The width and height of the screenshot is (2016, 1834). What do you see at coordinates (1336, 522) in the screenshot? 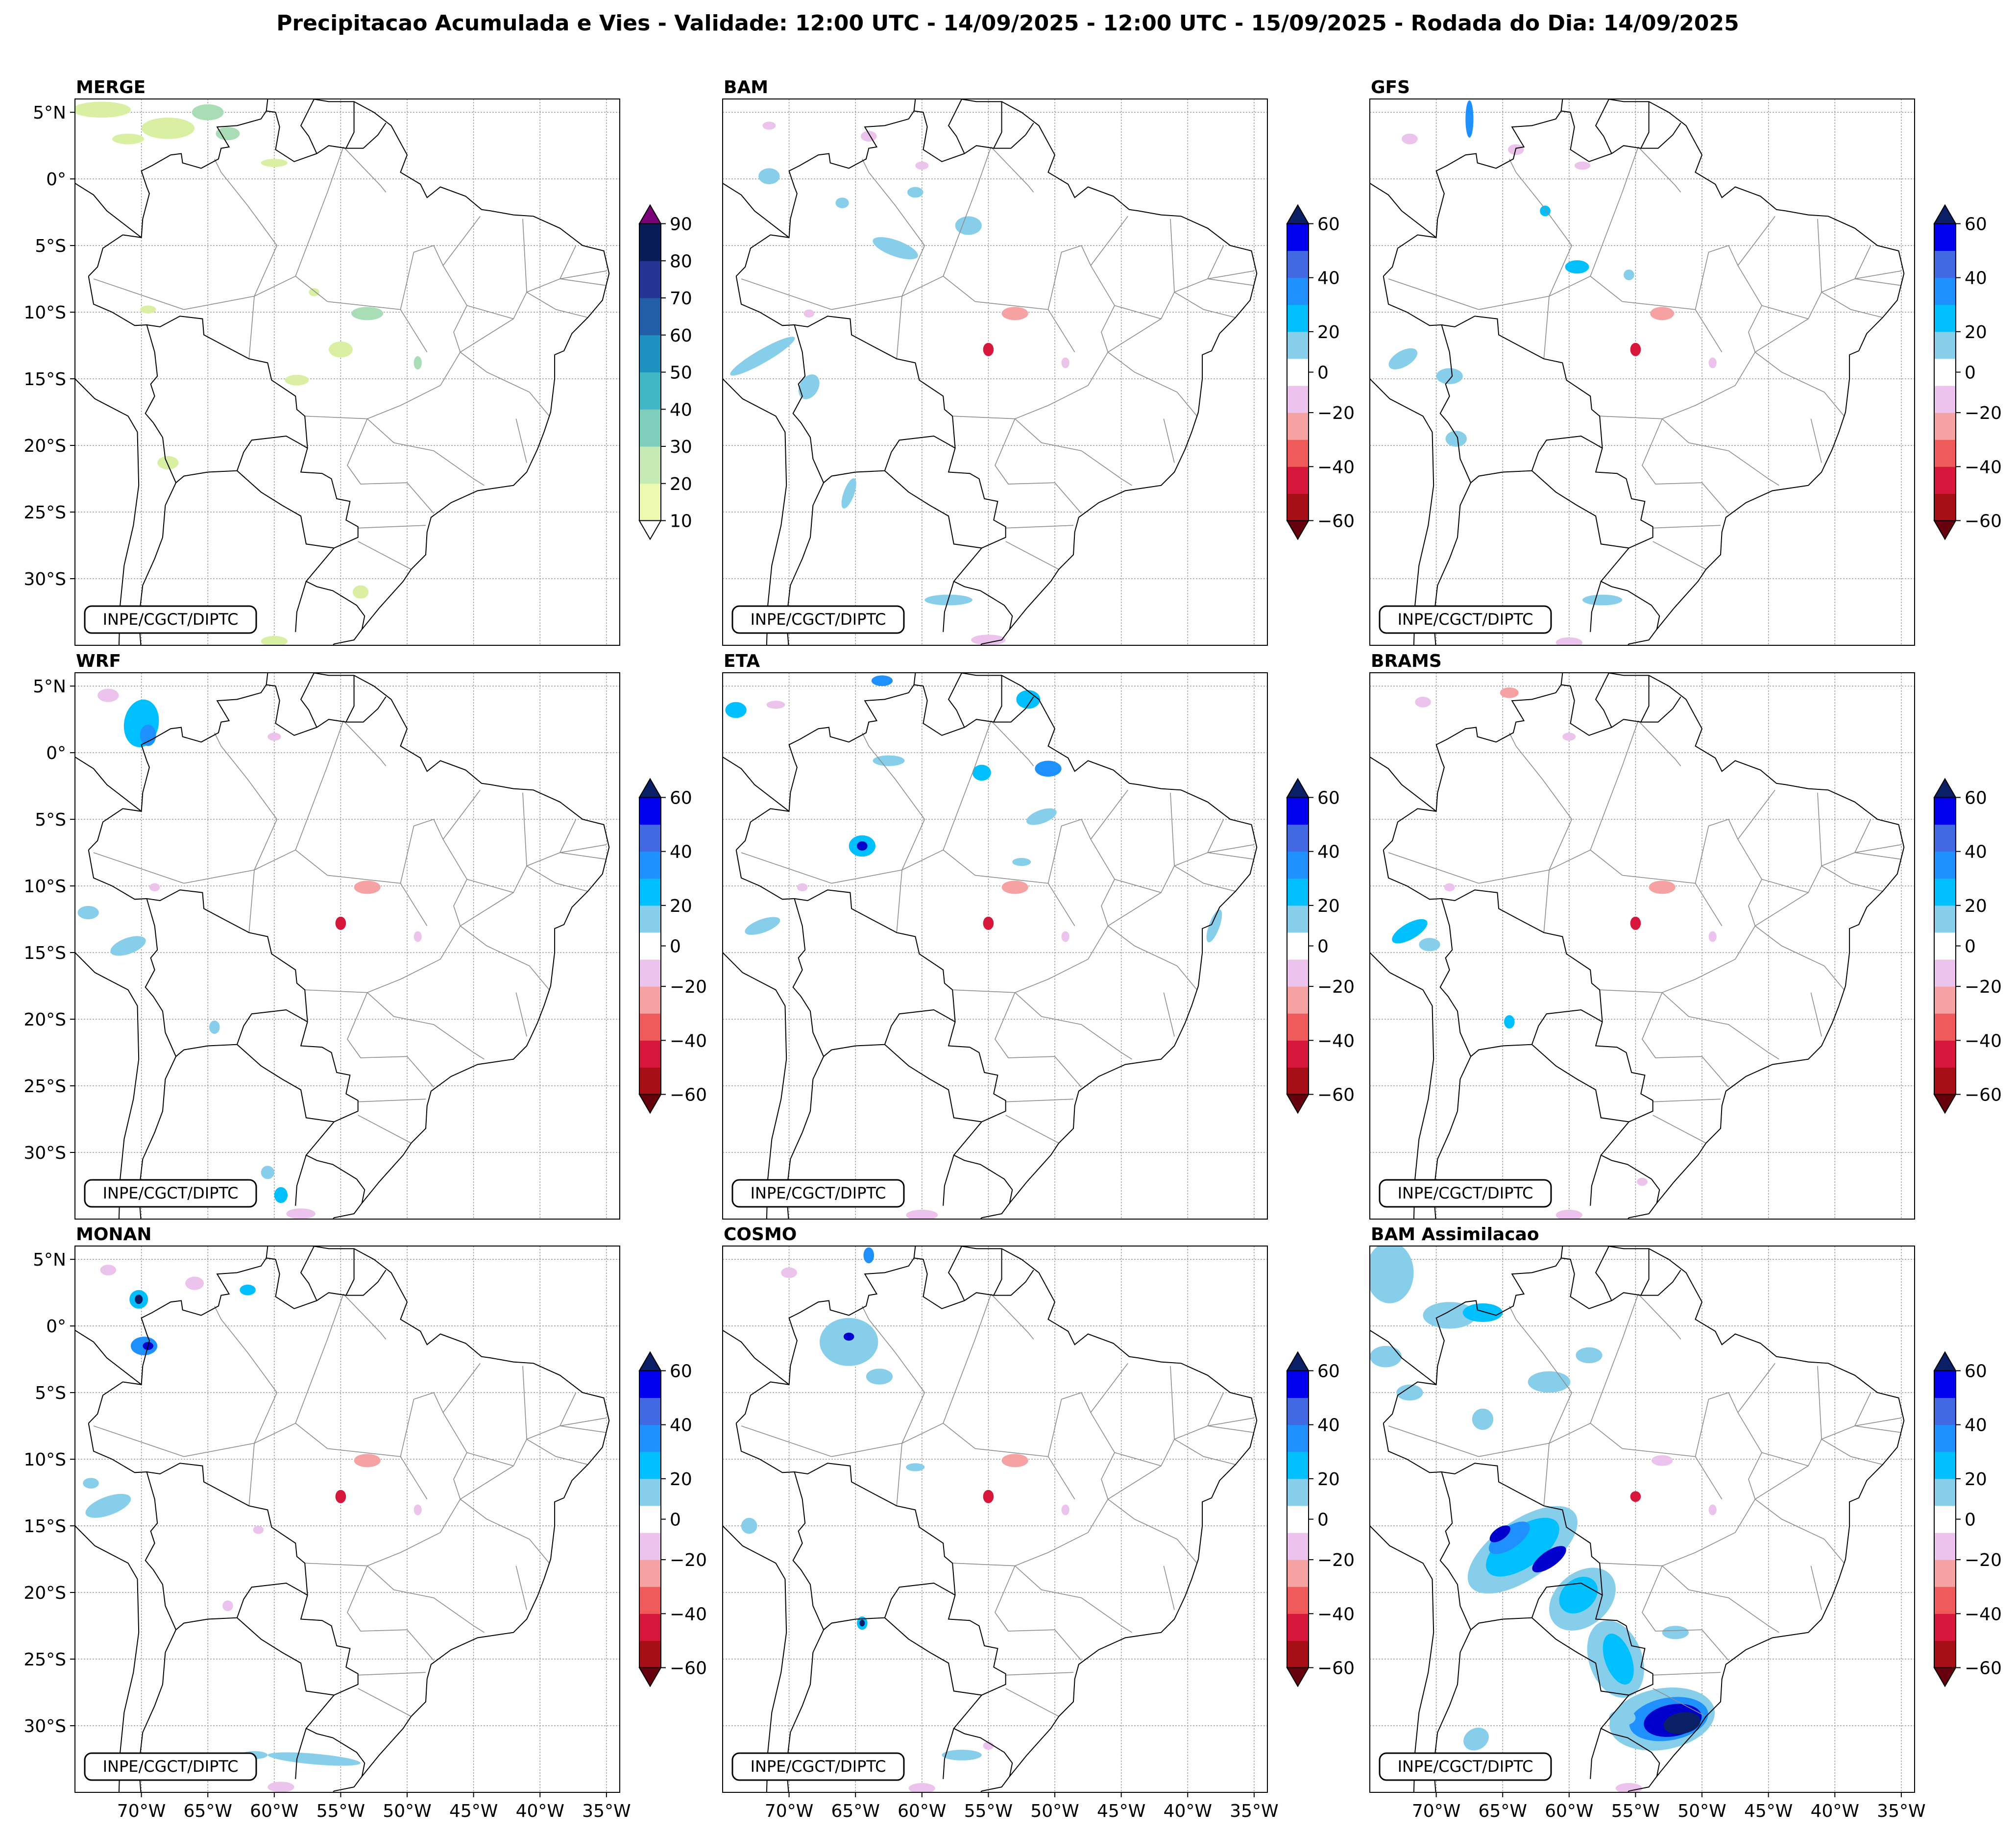
I see `colorbar-tick-label: −60` at bounding box center [1336, 522].